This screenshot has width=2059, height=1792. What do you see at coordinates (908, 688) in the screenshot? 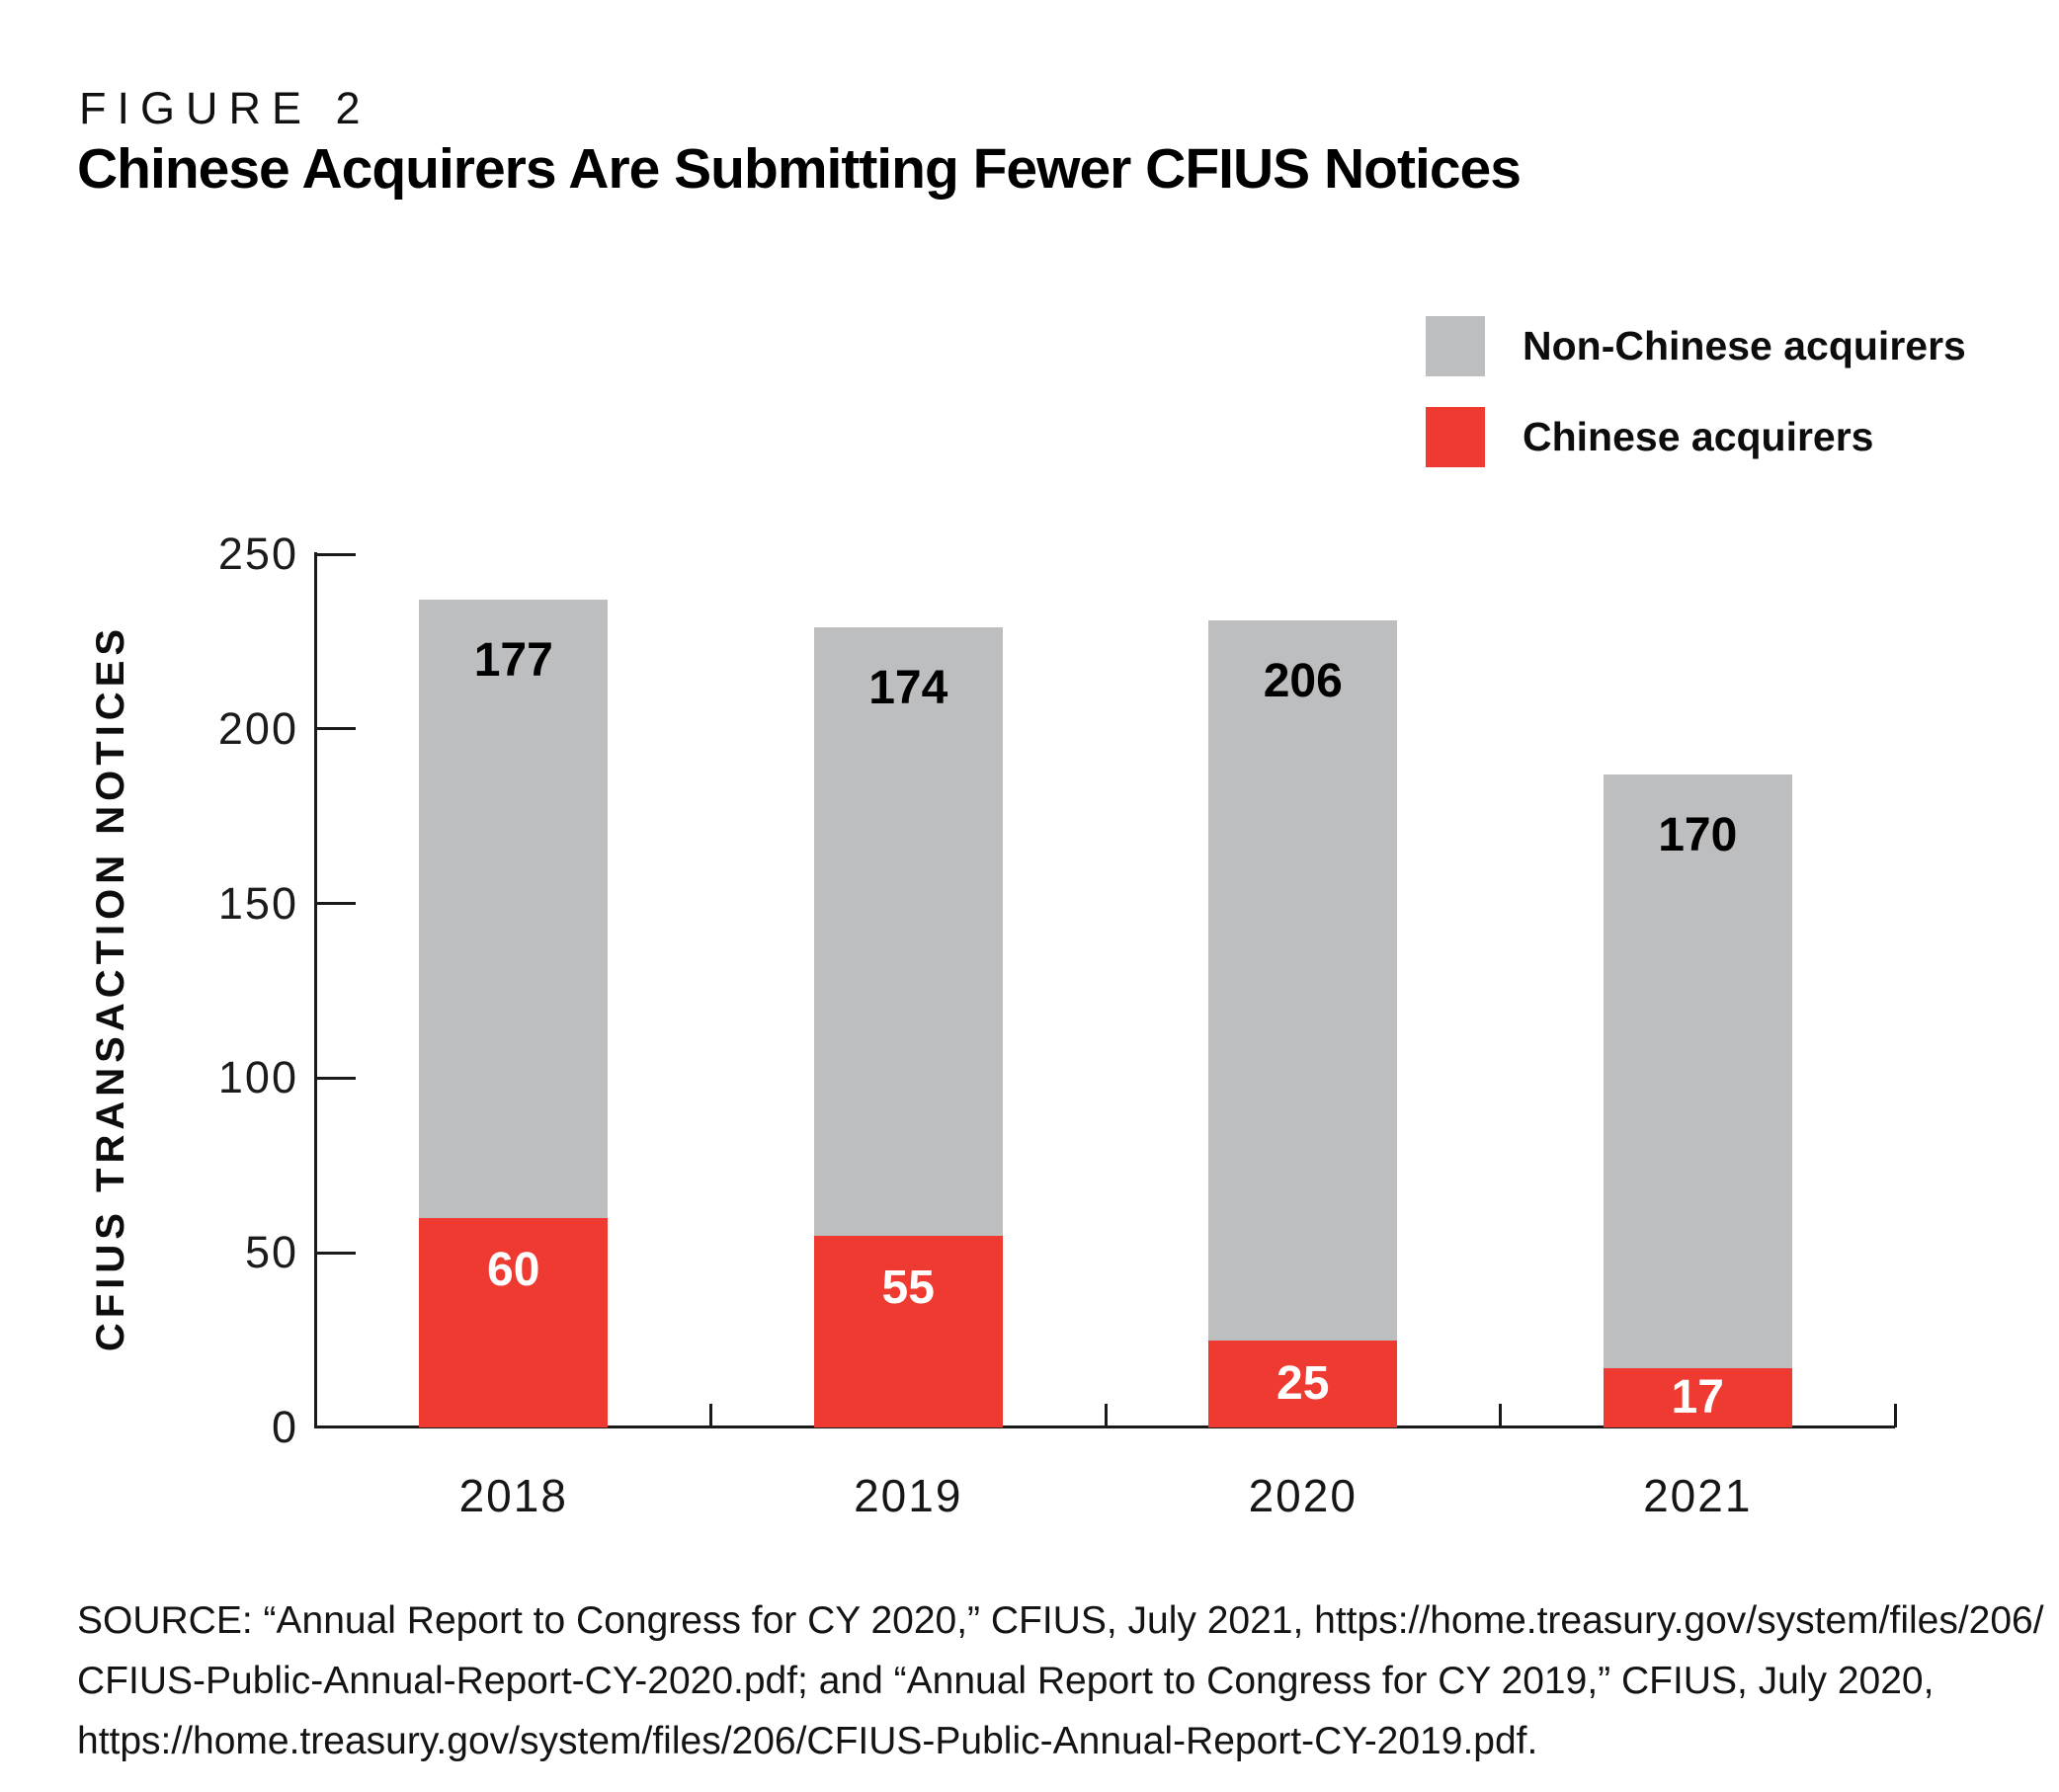
I see `bar-value-2019-174: 174` at bounding box center [908, 688].